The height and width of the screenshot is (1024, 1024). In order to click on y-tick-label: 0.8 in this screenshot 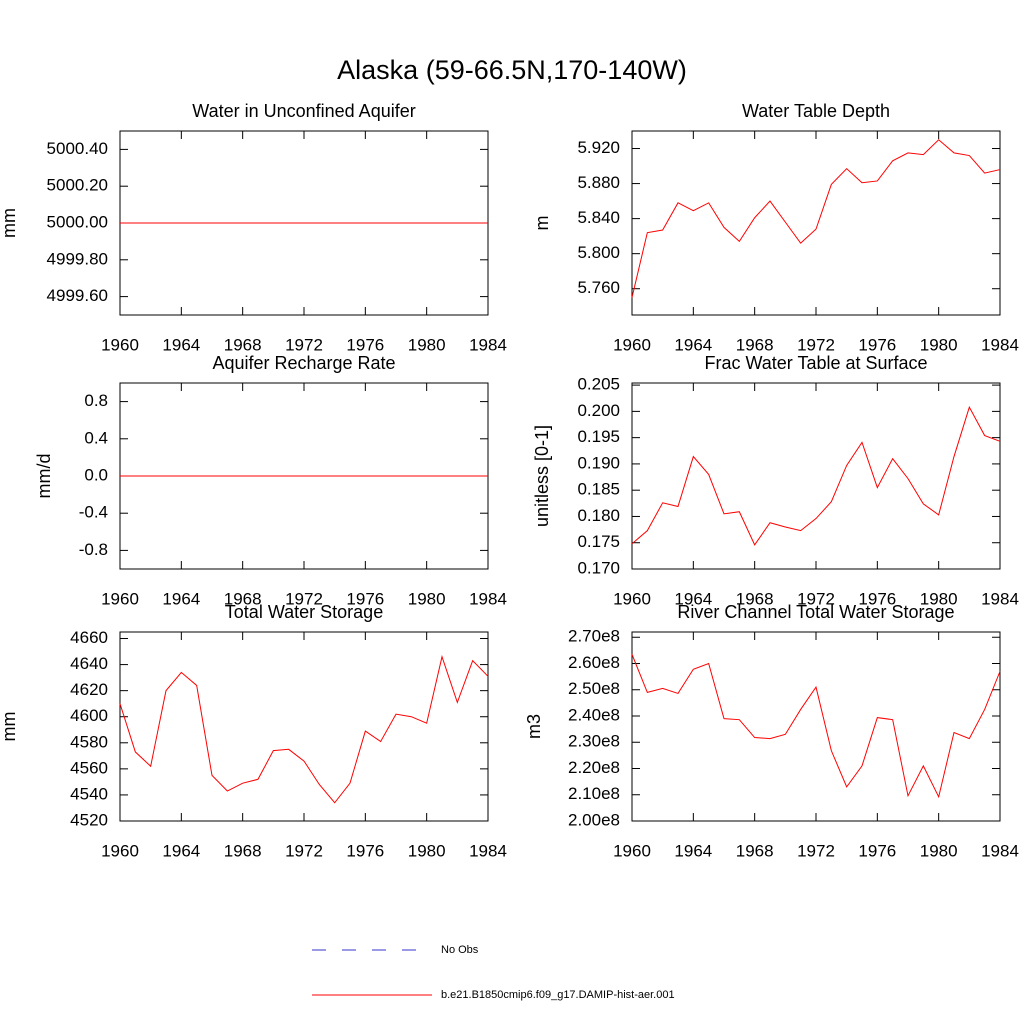, I will do `click(96, 400)`.